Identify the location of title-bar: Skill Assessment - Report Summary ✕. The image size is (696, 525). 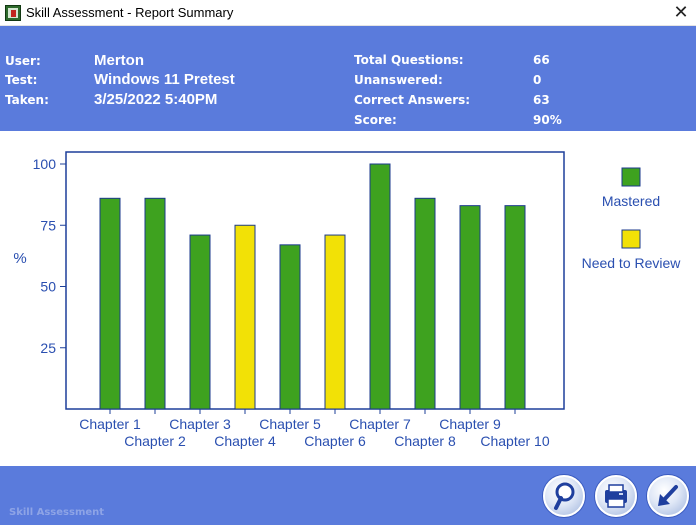
(348, 13).